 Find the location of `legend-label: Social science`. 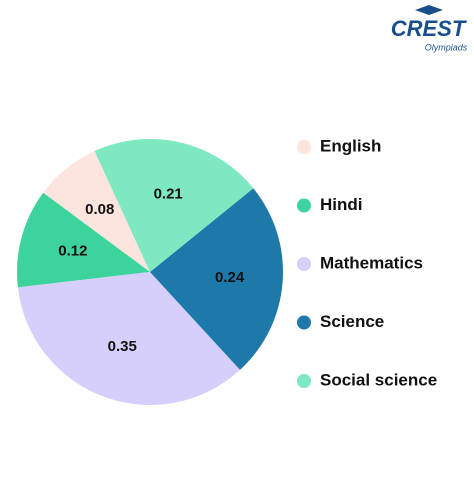

legend-label: Social science is located at coordinates (378, 379).